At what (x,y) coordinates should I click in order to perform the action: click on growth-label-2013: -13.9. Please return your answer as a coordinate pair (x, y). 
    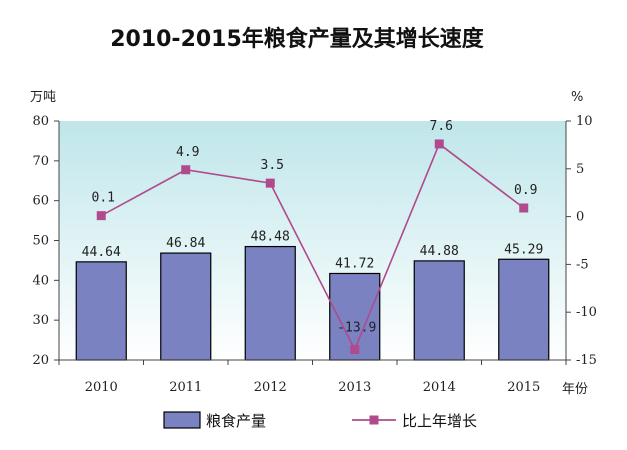
    Looking at the image, I should click on (356, 327).